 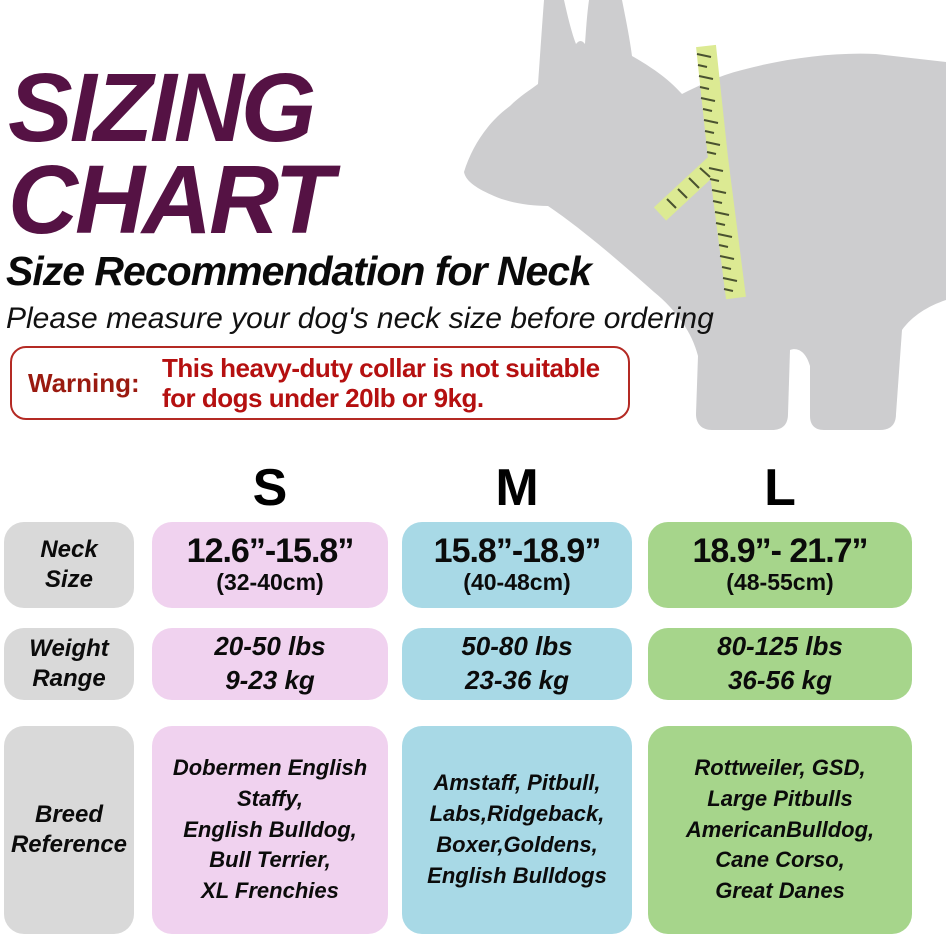 I want to click on column-header-m: M, so click(x=517, y=488).